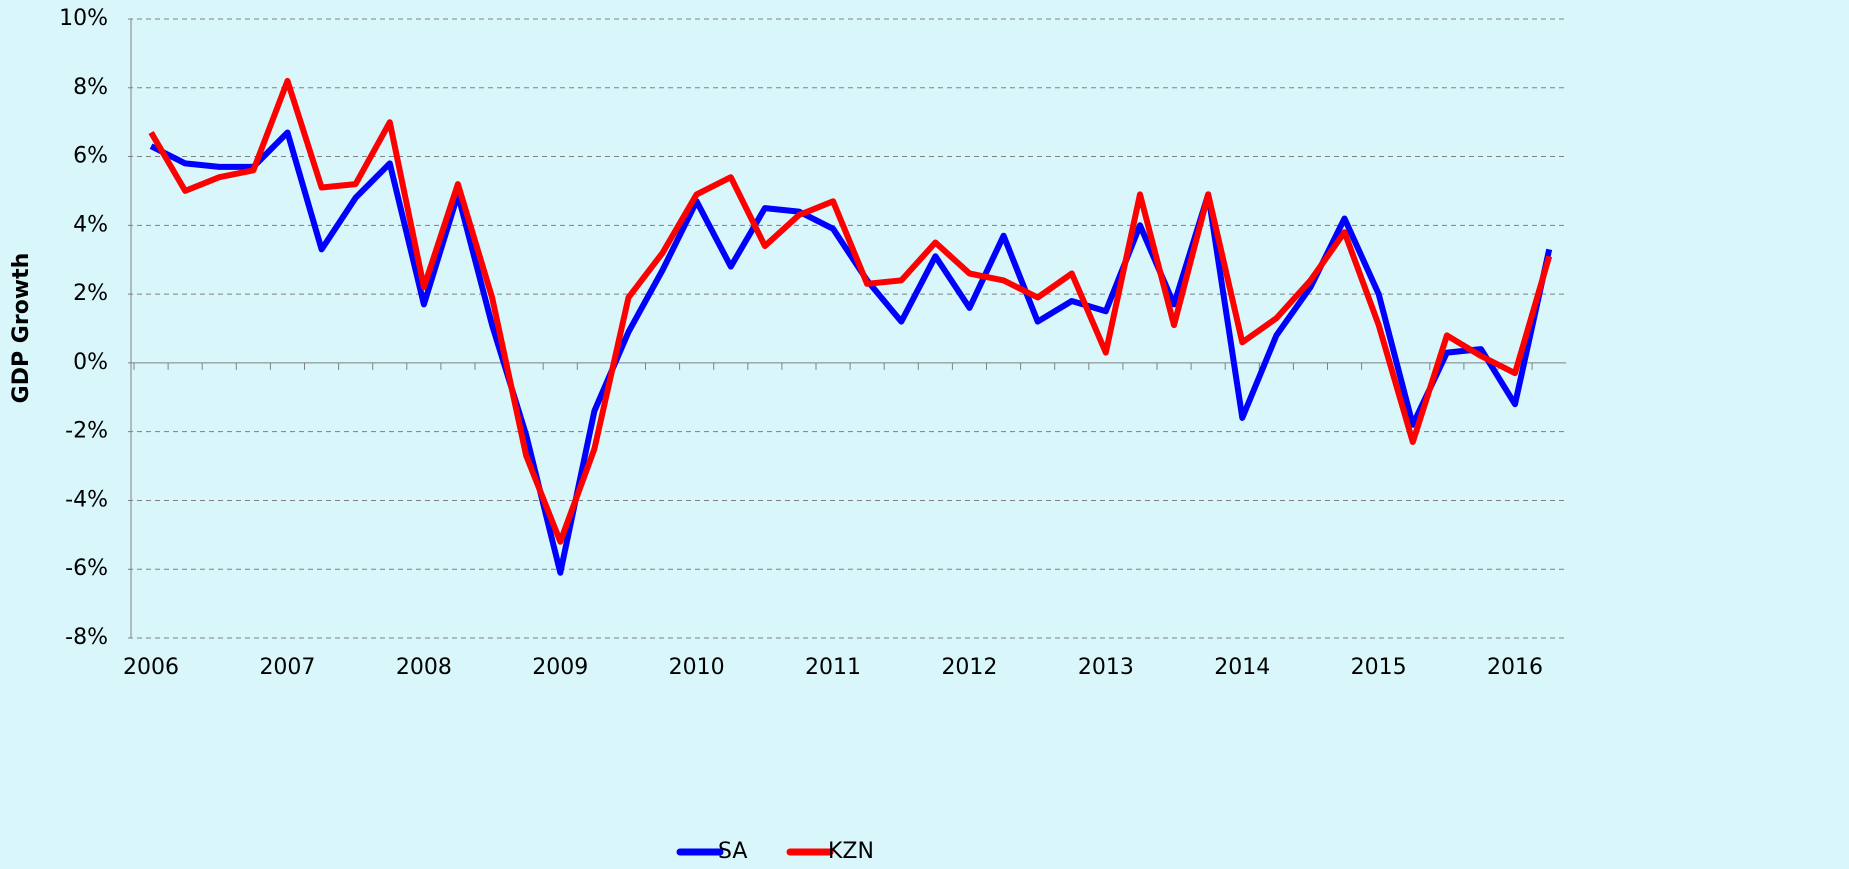  I want to click on x-tick-label: 2010, so click(697, 667).